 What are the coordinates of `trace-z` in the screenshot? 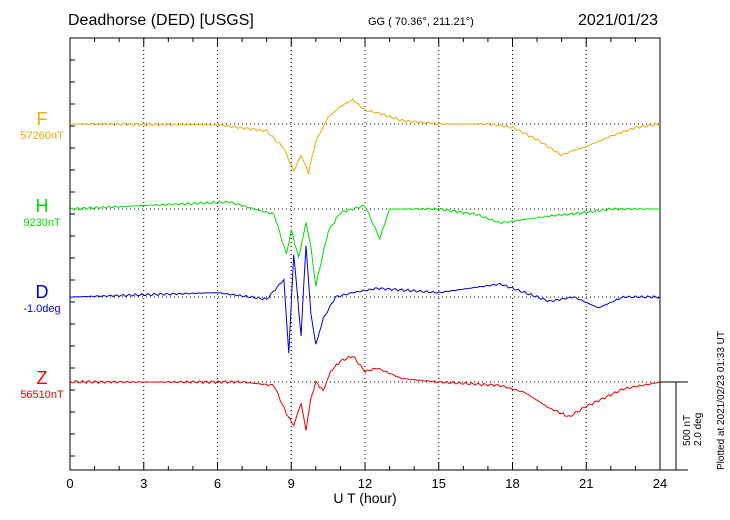 It's located at (365, 393).